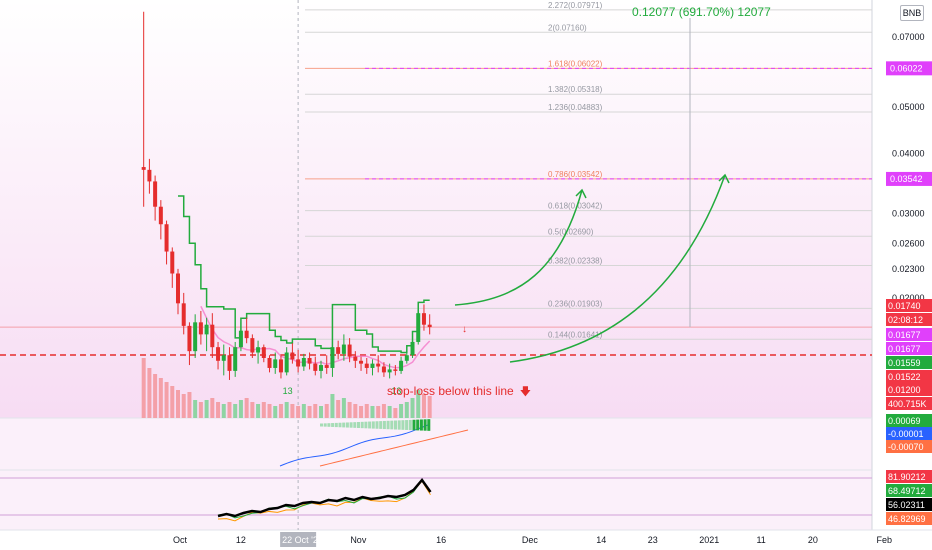  What do you see at coordinates (904, 421) in the screenshot?
I see `macd-tag-text: 0.00069` at bounding box center [904, 421].